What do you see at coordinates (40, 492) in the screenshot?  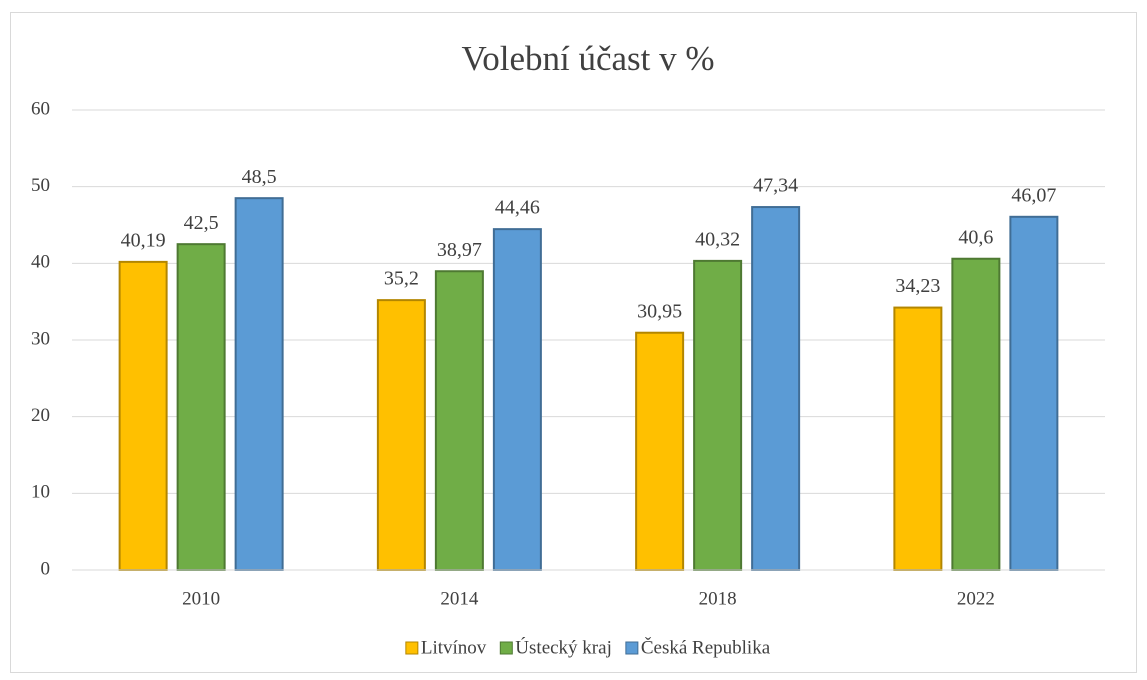 I see `y-tick-label: 10` at bounding box center [40, 492].